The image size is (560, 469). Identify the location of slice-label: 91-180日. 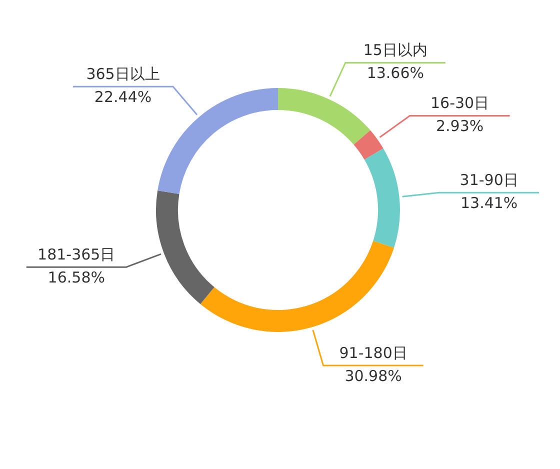
(373, 353).